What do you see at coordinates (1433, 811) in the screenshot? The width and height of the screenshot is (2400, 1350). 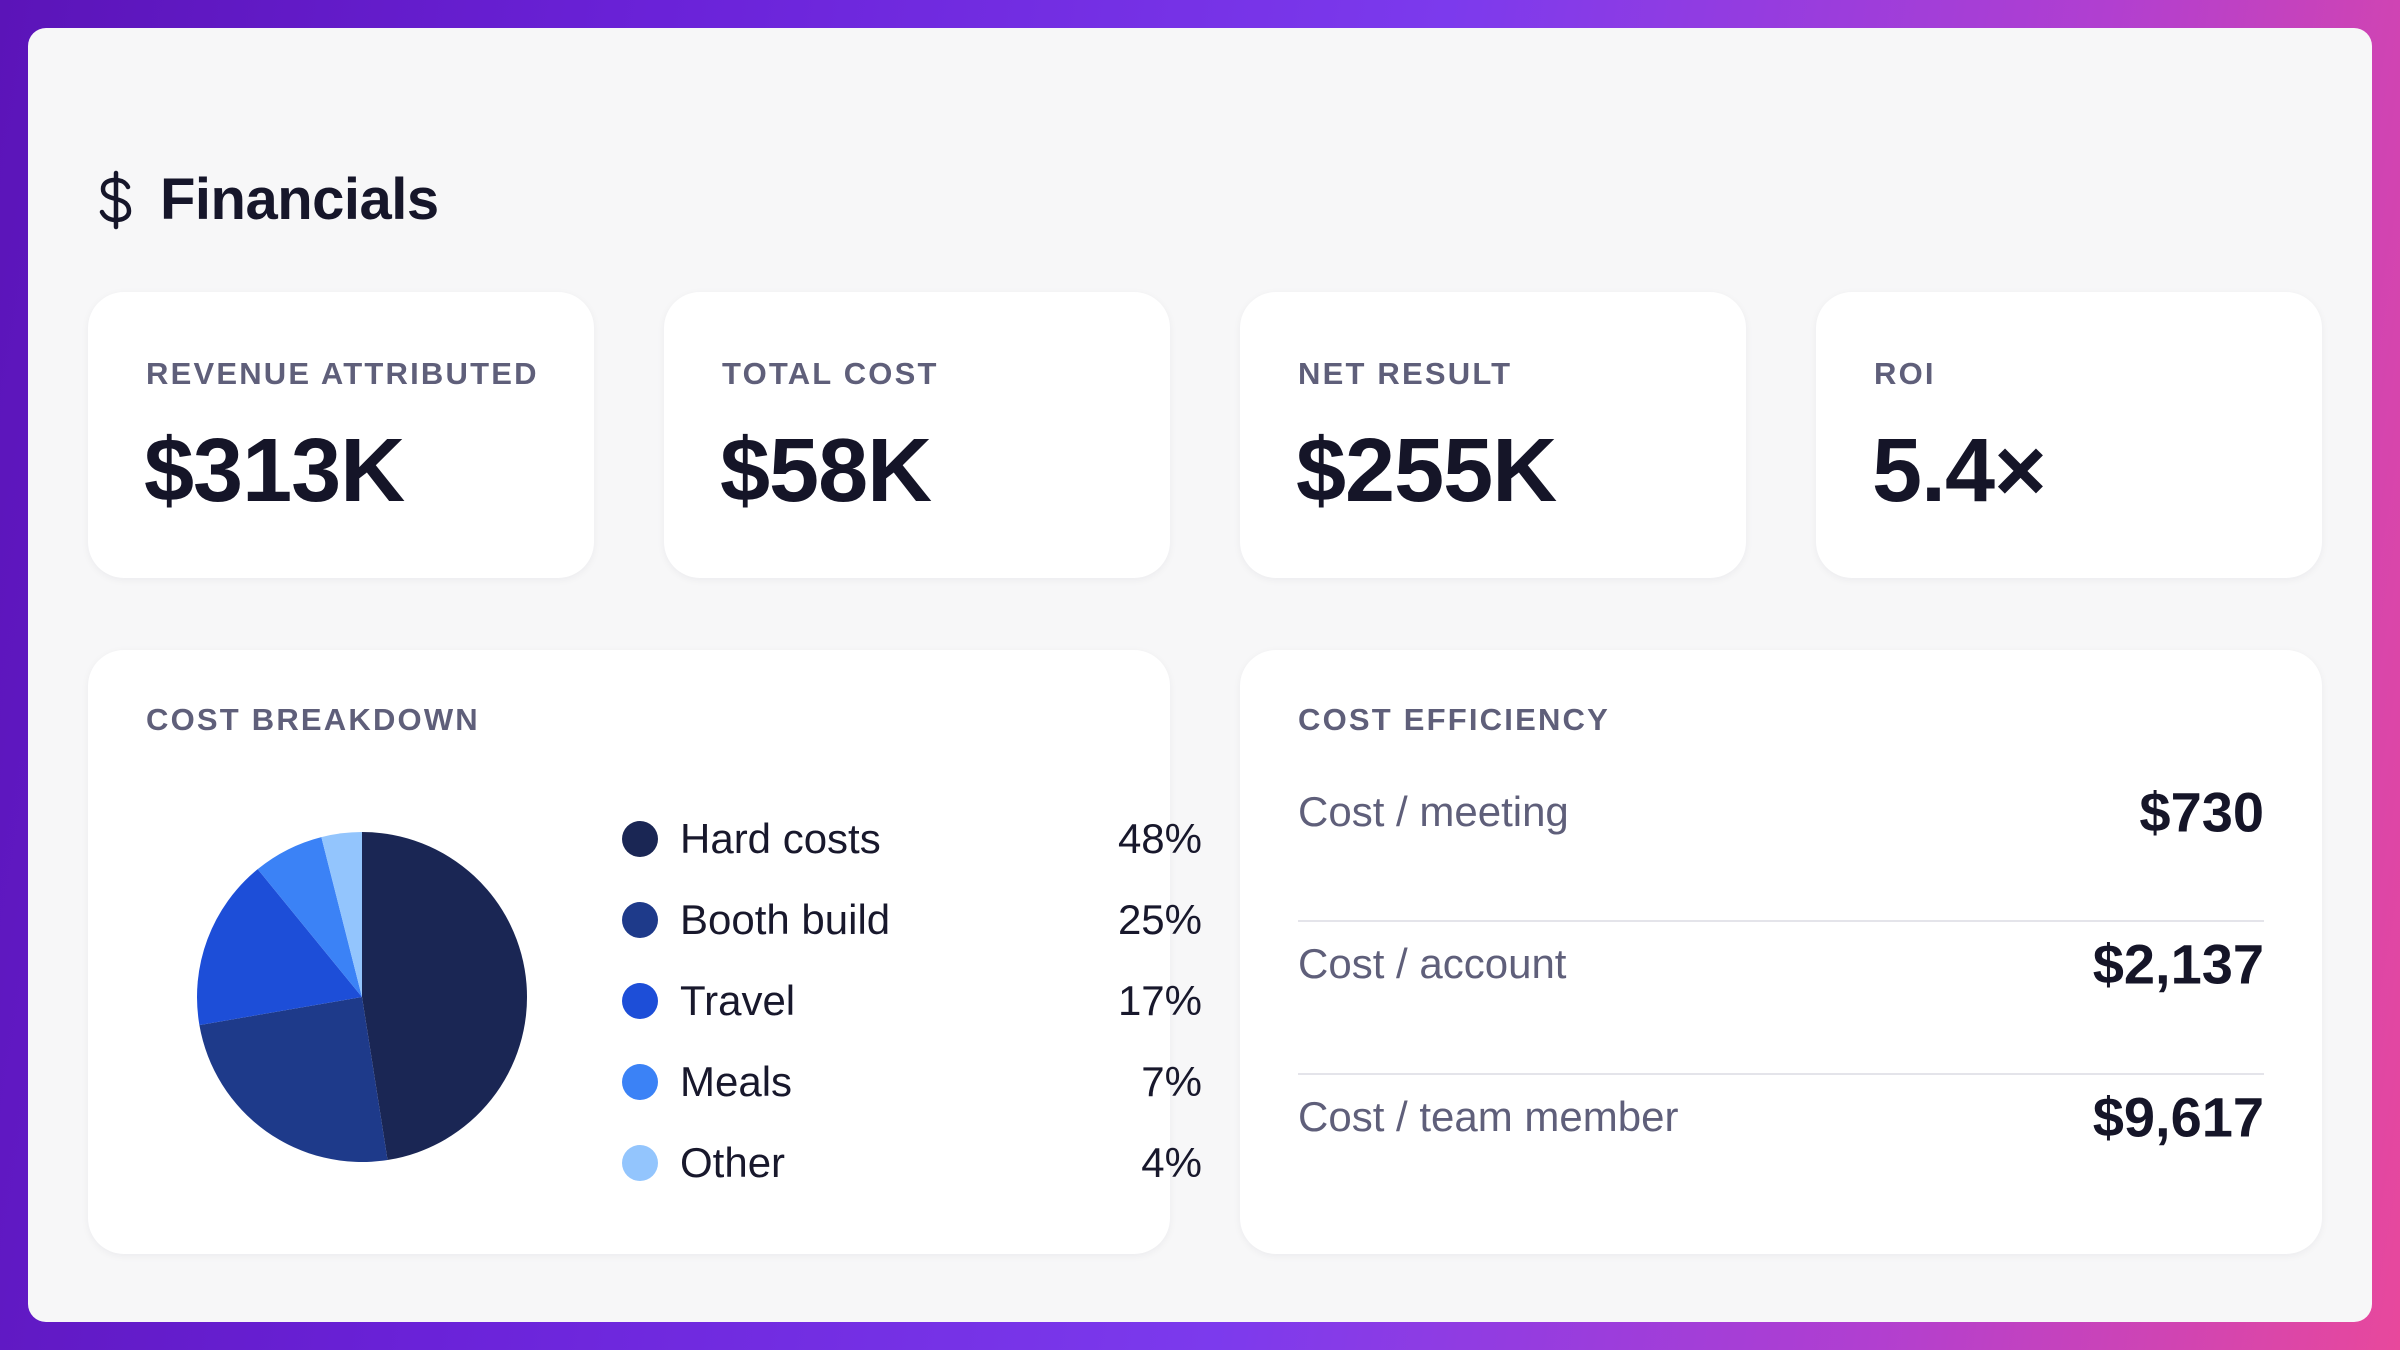 I see `efficiency-label: Cost / meeting` at bounding box center [1433, 811].